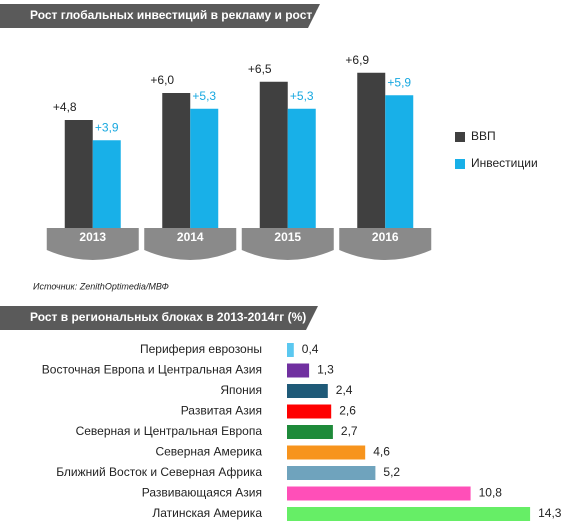 Image resolution: width=570 pixels, height=527 pixels. I want to click on legend-label: Инвестиции, so click(504, 163).